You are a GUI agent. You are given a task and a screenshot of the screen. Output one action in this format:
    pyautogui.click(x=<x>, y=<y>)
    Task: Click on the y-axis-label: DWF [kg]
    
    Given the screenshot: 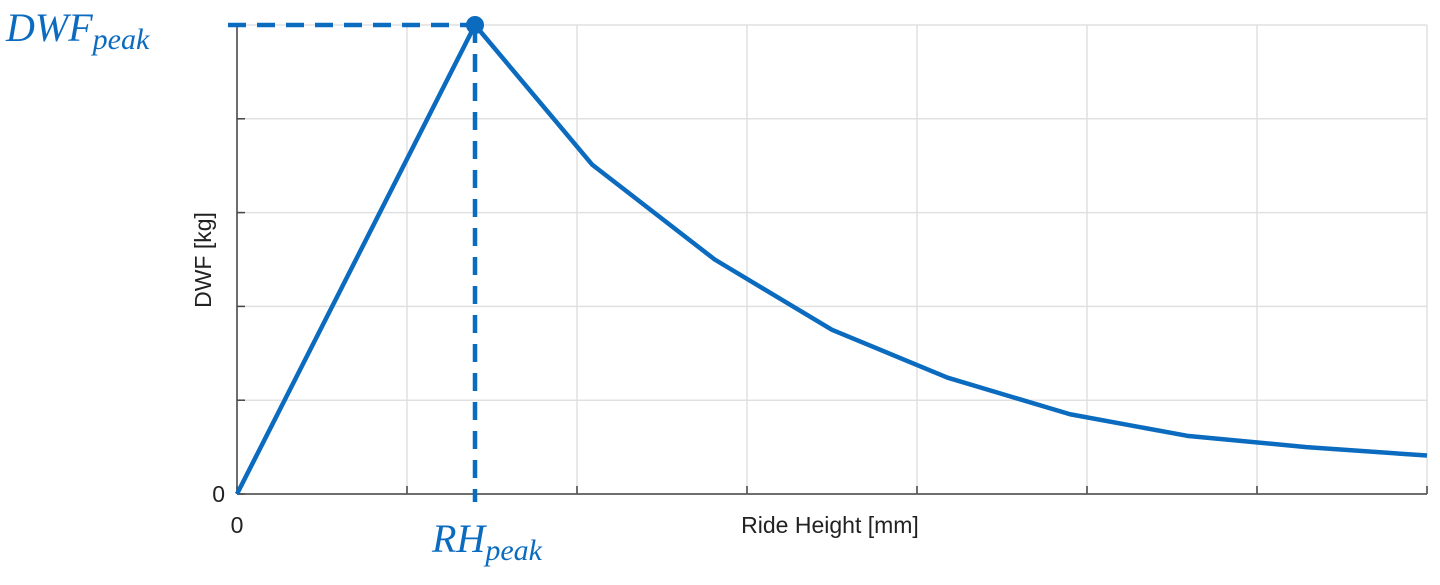 What is the action you would take?
    pyautogui.click(x=203, y=260)
    